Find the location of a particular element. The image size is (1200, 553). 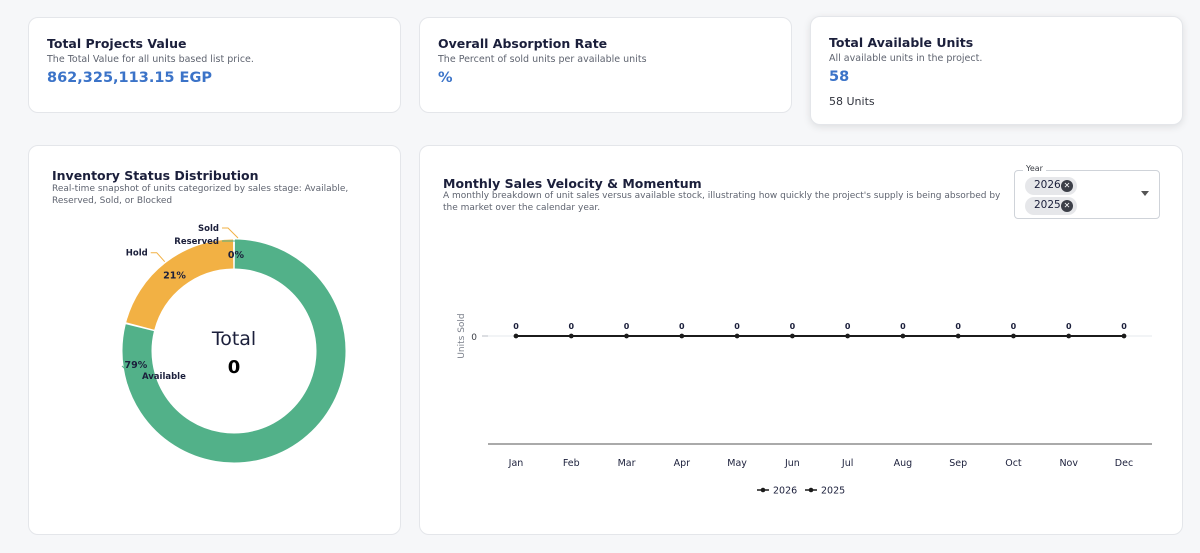

year-chip: 2026 ✕ is located at coordinates (1051, 186).